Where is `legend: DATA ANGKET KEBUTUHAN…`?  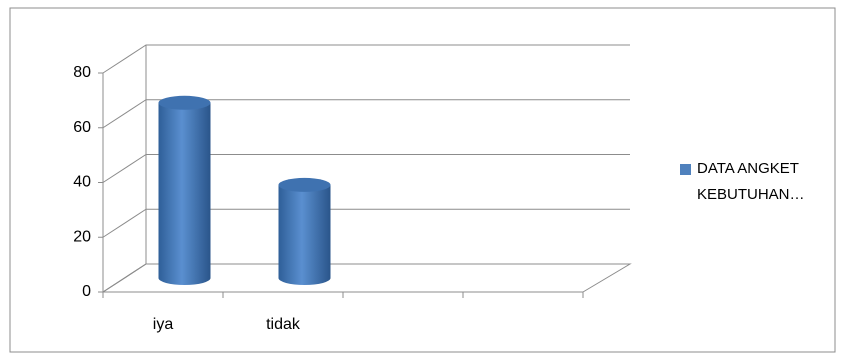 legend: DATA ANGKET KEBUTUHAN… is located at coordinates (755, 182).